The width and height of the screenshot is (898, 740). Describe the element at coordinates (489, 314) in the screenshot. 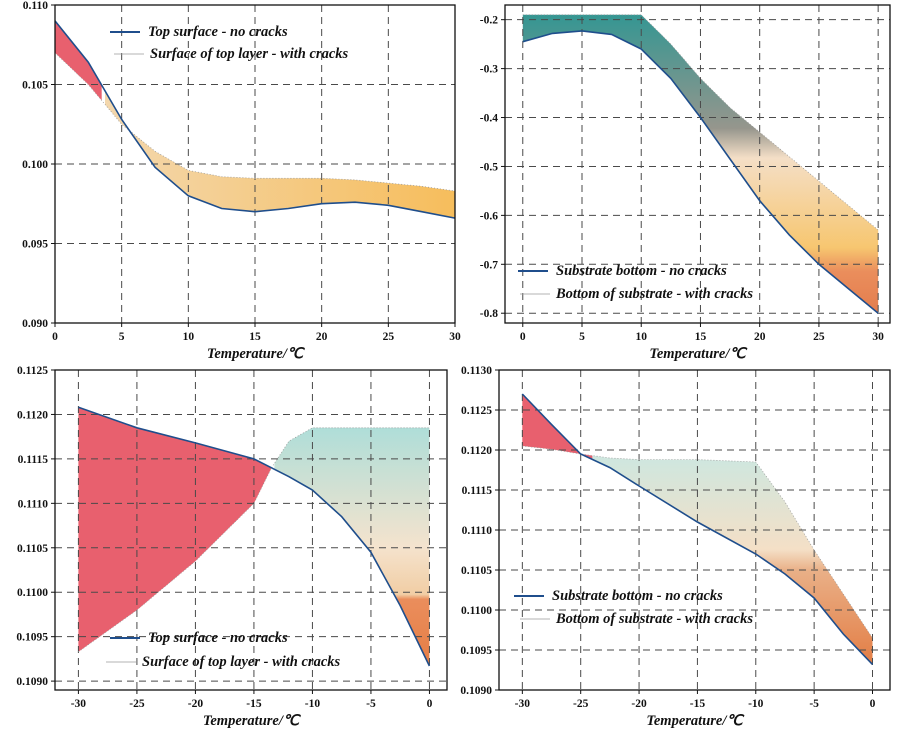

I see `y-tick-label: -0.8` at that location.